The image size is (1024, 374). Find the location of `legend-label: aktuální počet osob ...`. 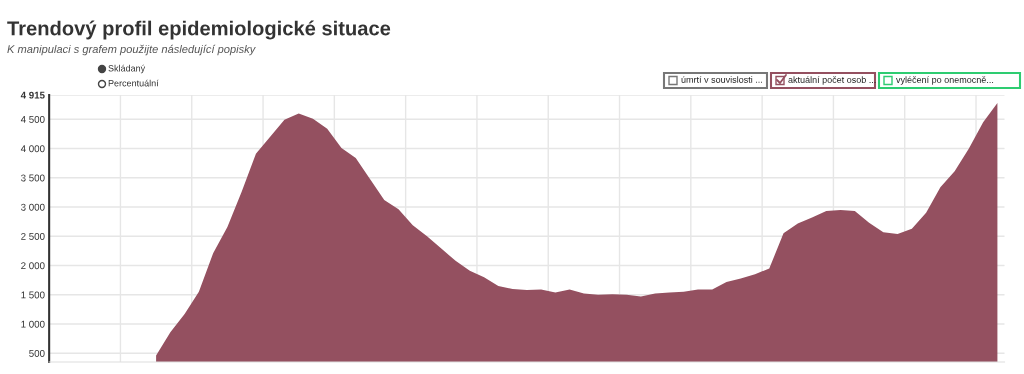

legend-label: aktuální počet osob ... is located at coordinates (832, 80).